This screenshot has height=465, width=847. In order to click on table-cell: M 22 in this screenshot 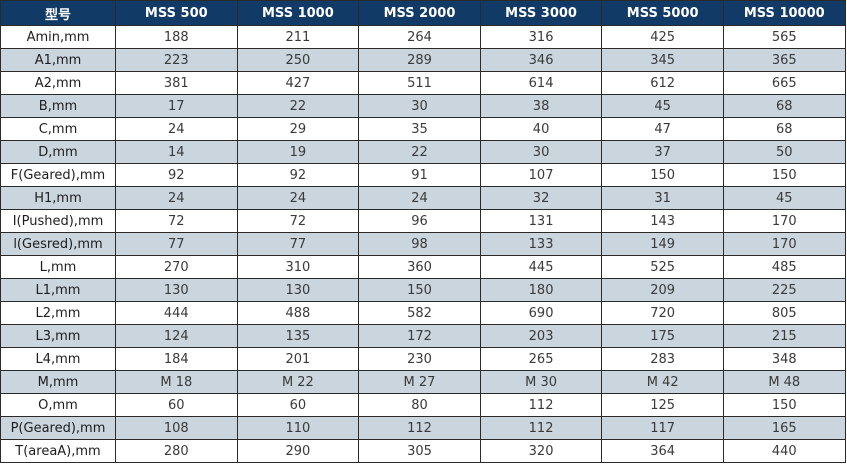, I will do `click(298, 382)`.